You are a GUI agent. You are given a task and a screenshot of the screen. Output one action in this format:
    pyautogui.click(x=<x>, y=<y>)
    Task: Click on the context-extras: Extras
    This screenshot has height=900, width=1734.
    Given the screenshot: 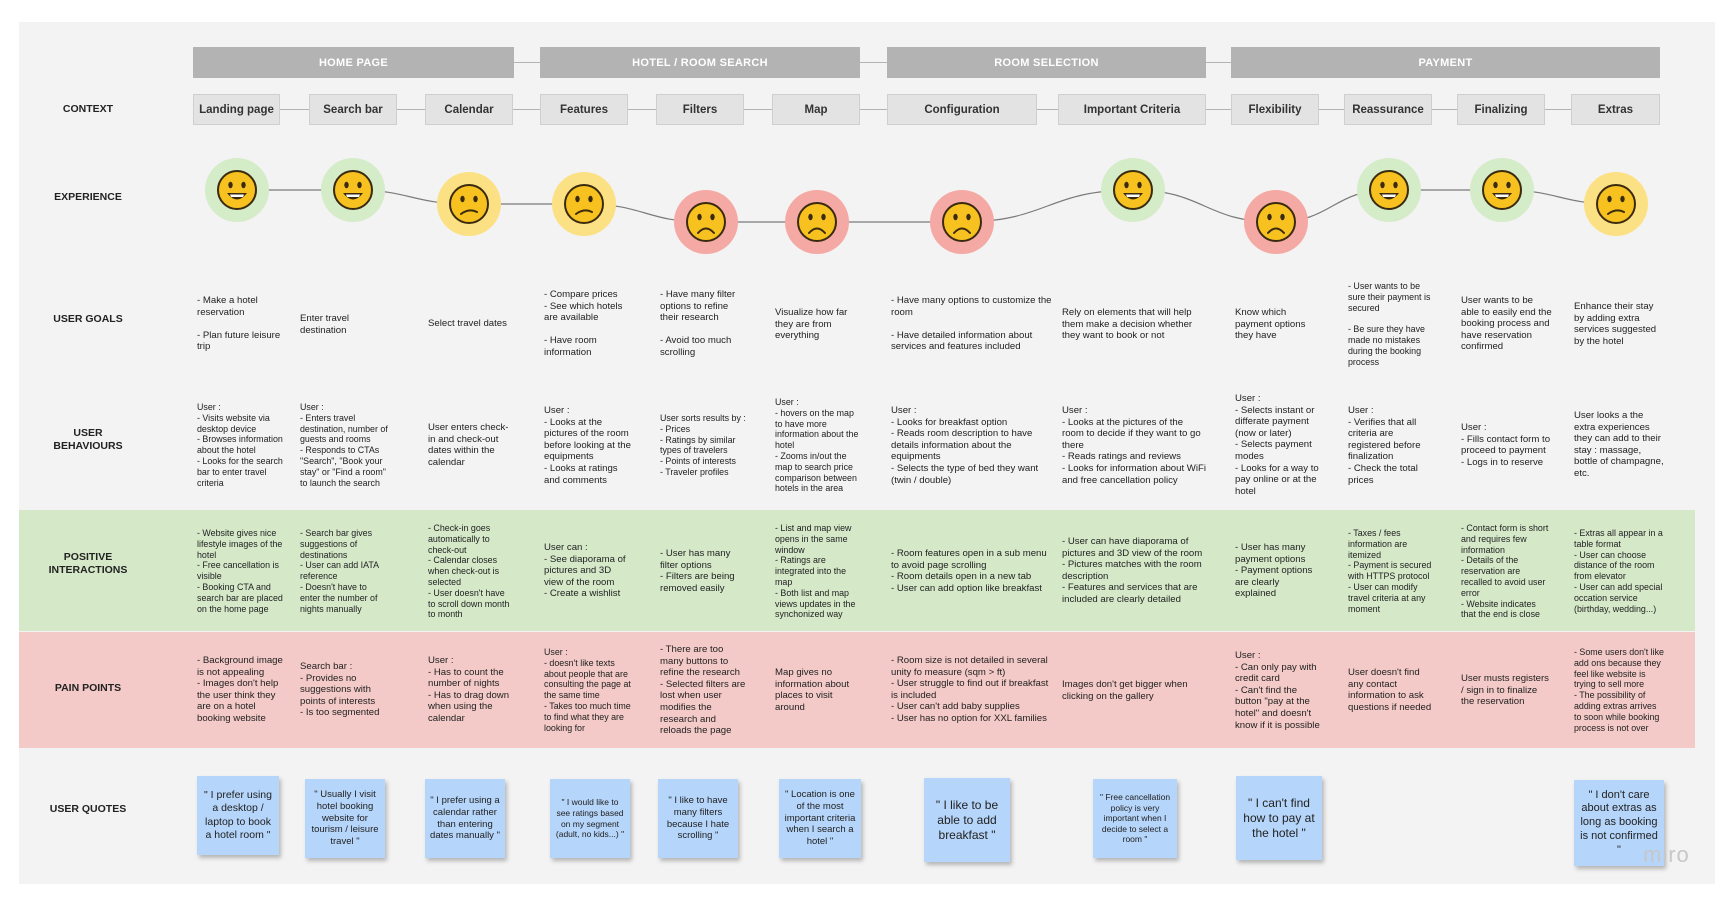 What is the action you would take?
    pyautogui.click(x=1615, y=109)
    